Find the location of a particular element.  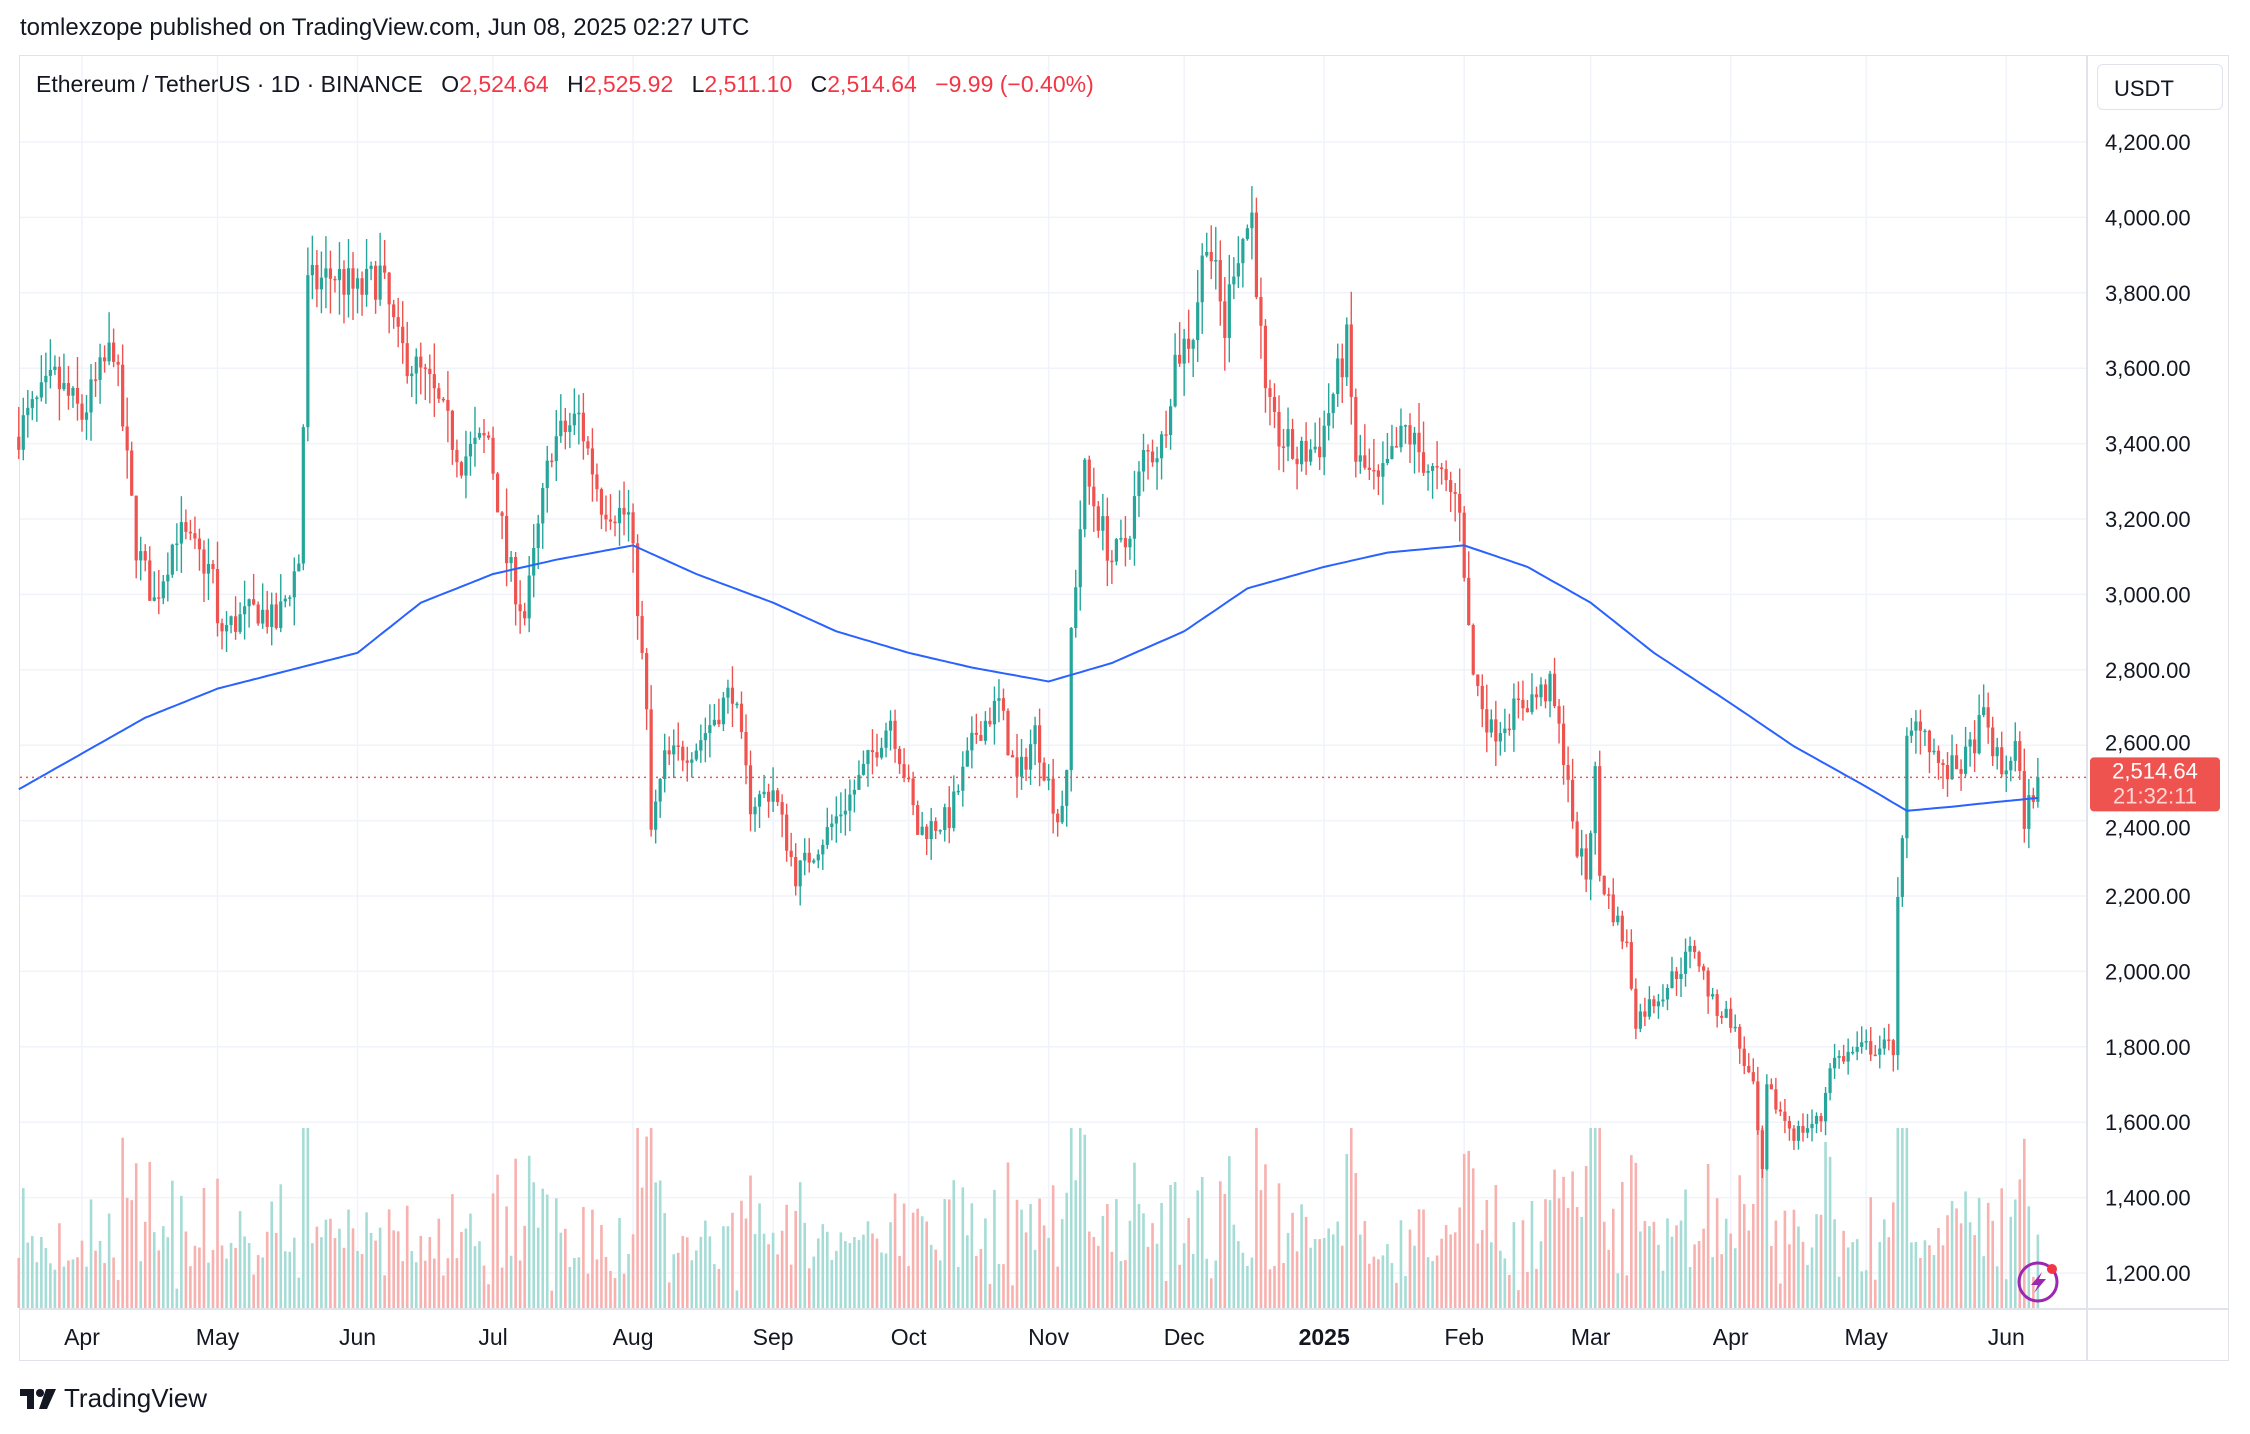

symbol-title: Ethereum / TetherUS · 1D · BINANCE is located at coordinates (229, 84).